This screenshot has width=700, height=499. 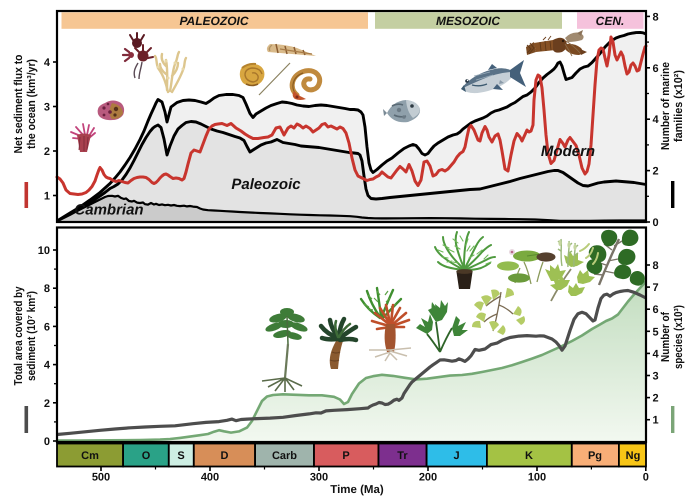 I want to click on svg-text: 500, so click(x=101, y=478).